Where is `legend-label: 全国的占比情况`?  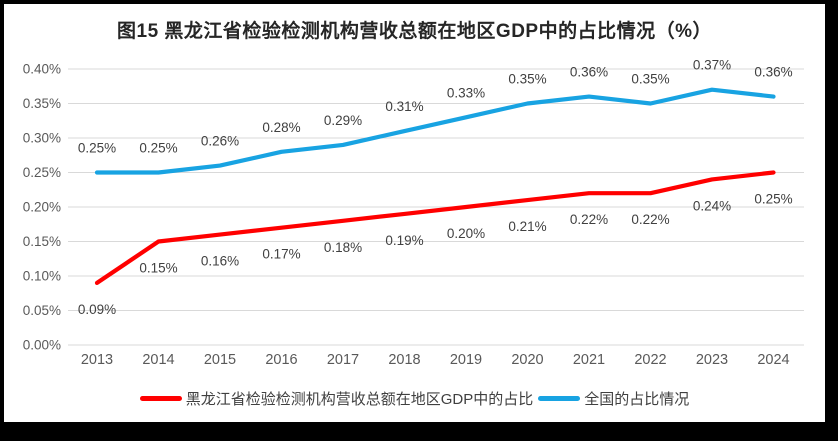 legend-label: 全国的占比情况 is located at coordinates (637, 399).